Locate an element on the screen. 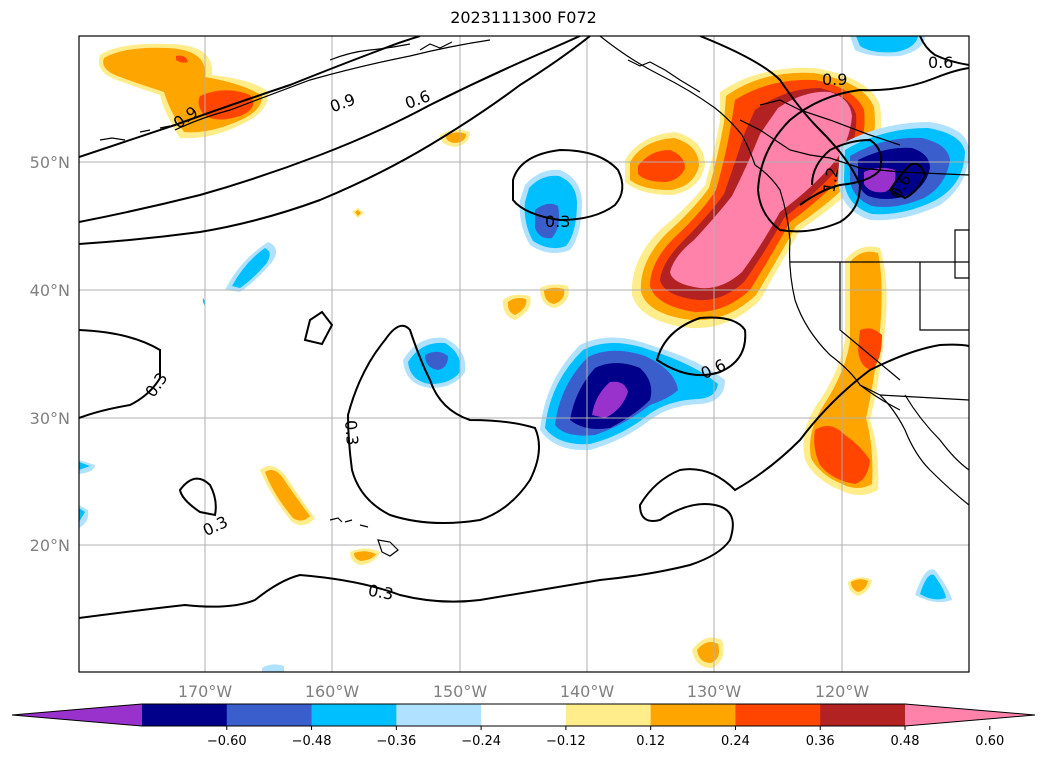 The image size is (1047, 765). svg-text: 1.2 is located at coordinates (830, 180).